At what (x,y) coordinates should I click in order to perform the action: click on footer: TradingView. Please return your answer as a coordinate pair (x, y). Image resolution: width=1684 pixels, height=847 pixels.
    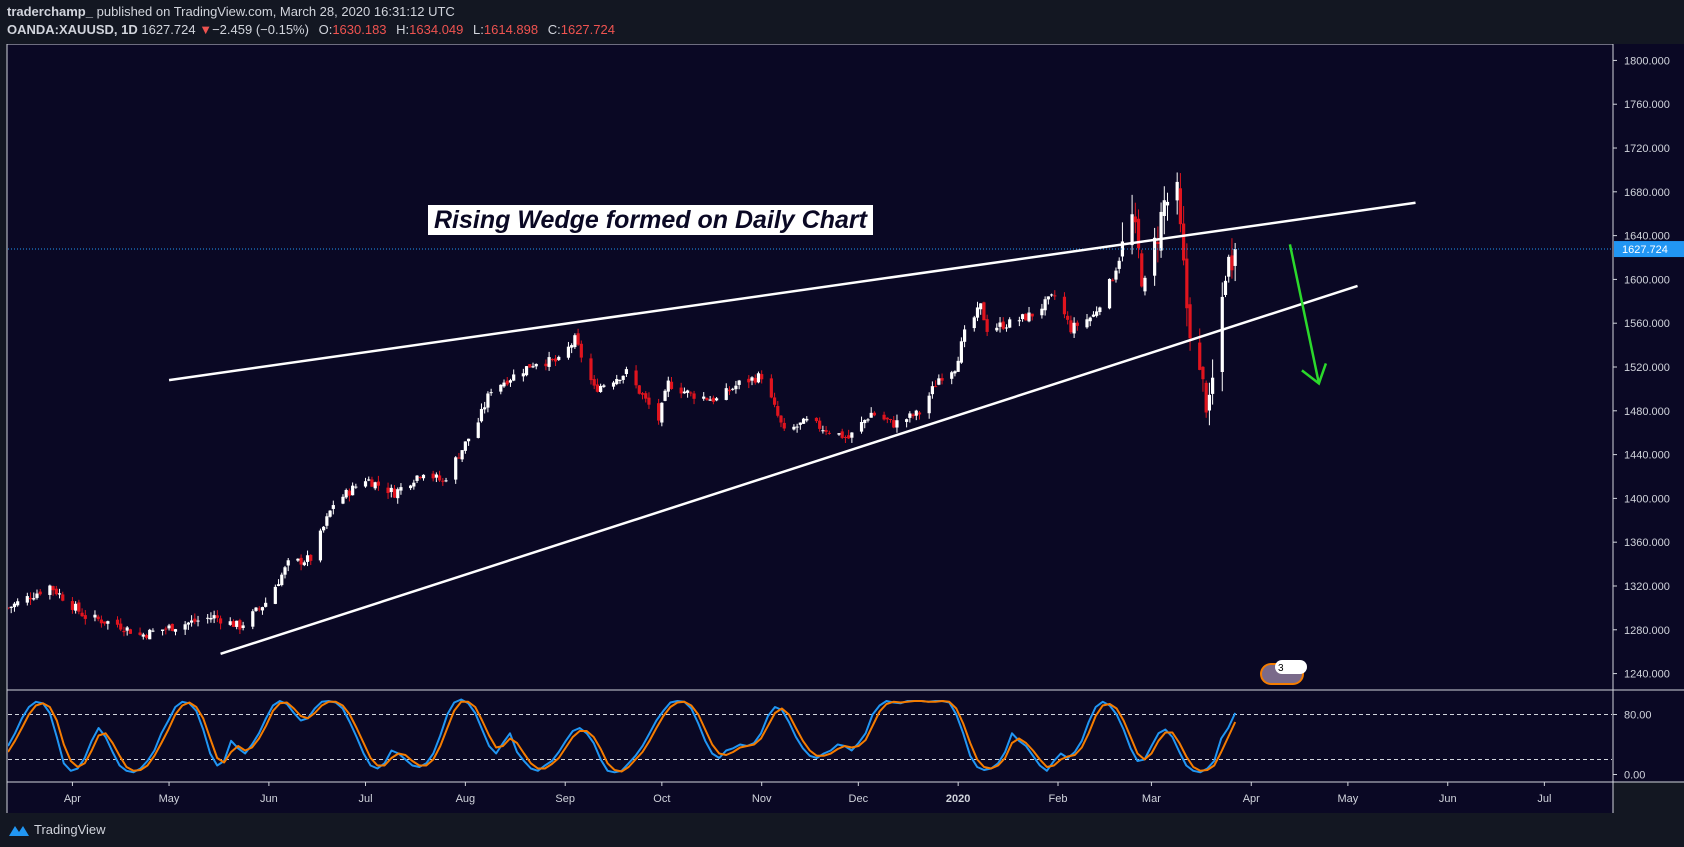
    Looking at the image, I should click on (842, 831).